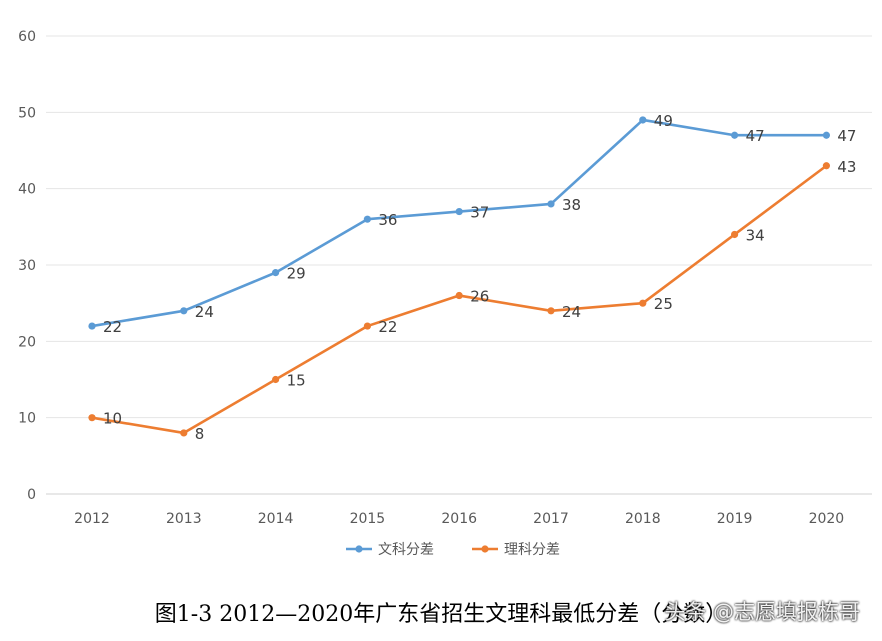 The height and width of the screenshot is (641, 882). What do you see at coordinates (406, 550) in the screenshot?
I see `legend-label: 文科分差` at bounding box center [406, 550].